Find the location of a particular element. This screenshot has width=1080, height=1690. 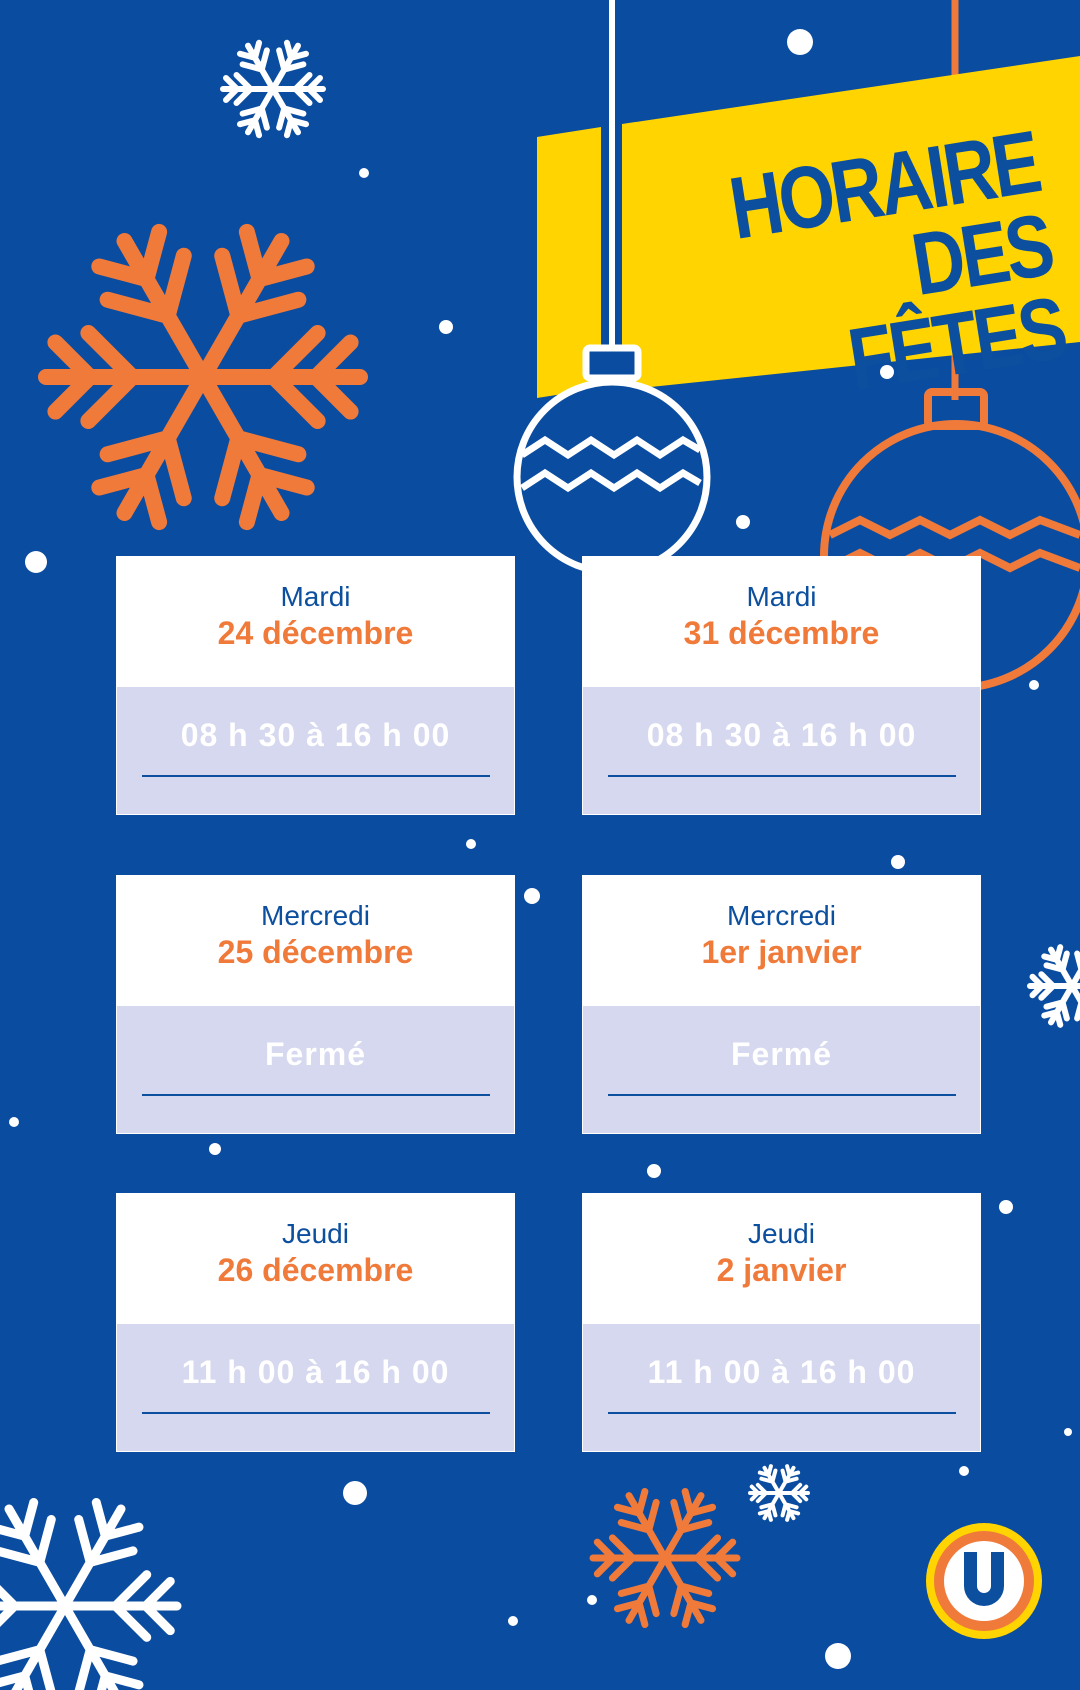

schedule-card: Mardi 24 décembre 08 h 30 à 16 h 00 is located at coordinates (315, 685).